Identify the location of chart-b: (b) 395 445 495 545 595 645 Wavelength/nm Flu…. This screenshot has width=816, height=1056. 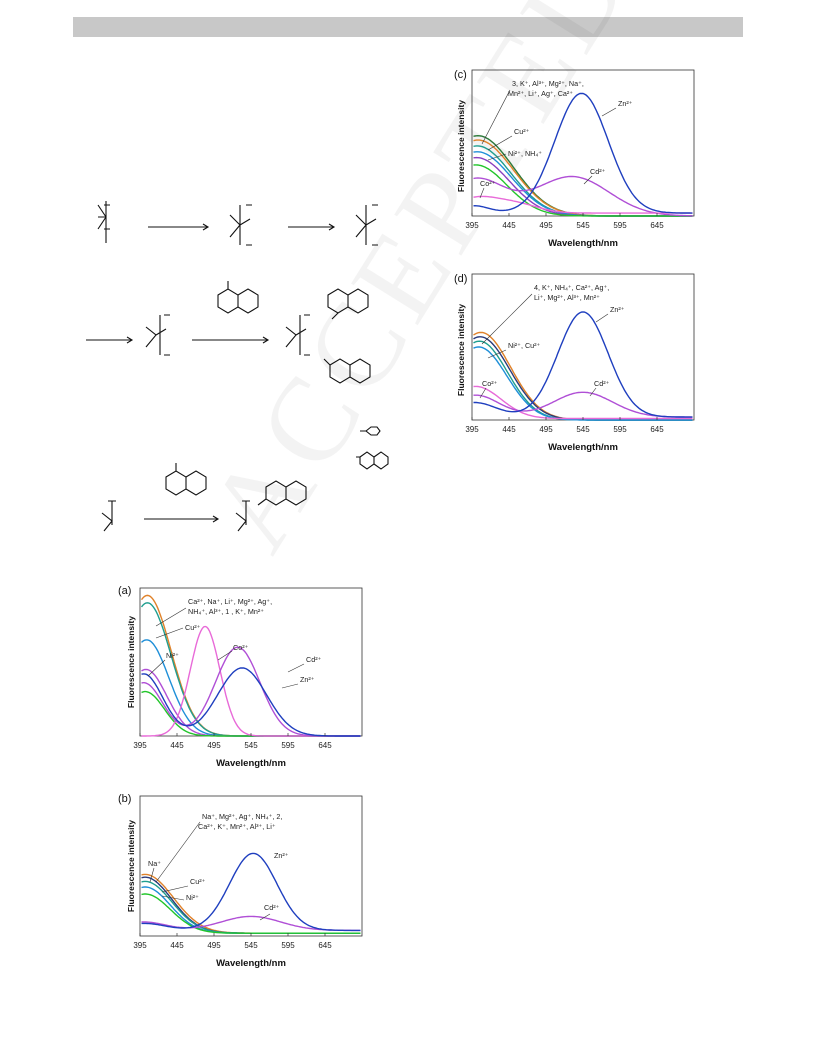
(240, 881).